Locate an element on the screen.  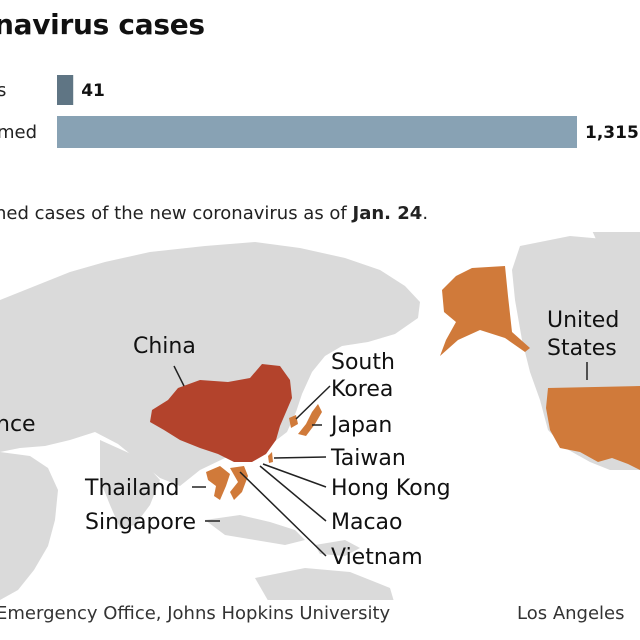
leader-south-korea is located at coordinates (313, 402).